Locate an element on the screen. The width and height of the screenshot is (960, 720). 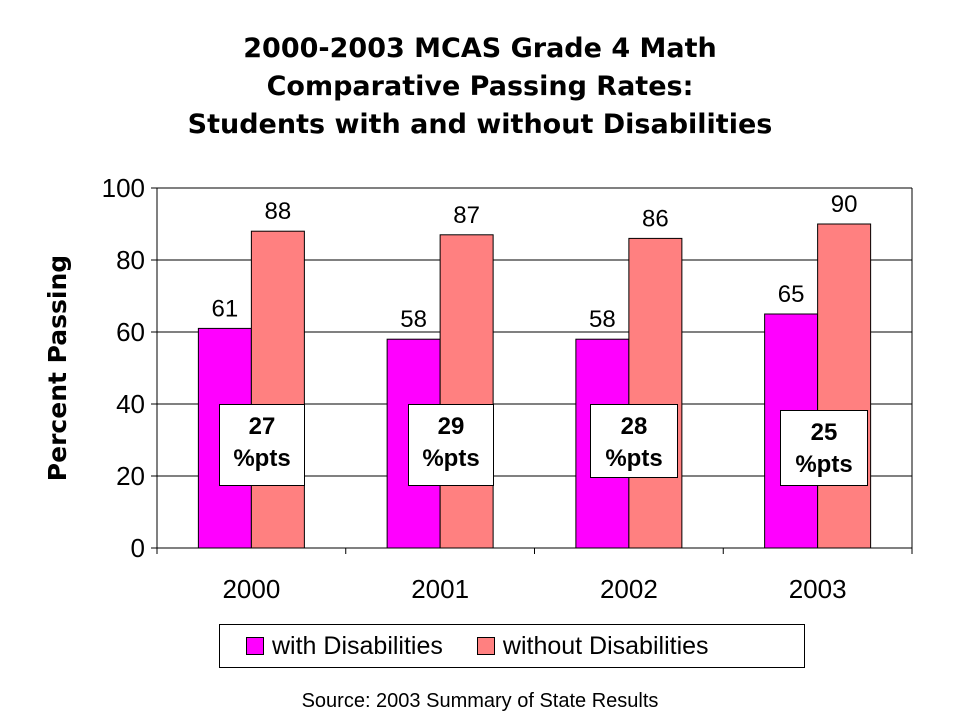
x-tick-label: 2003 is located at coordinates (818, 589).